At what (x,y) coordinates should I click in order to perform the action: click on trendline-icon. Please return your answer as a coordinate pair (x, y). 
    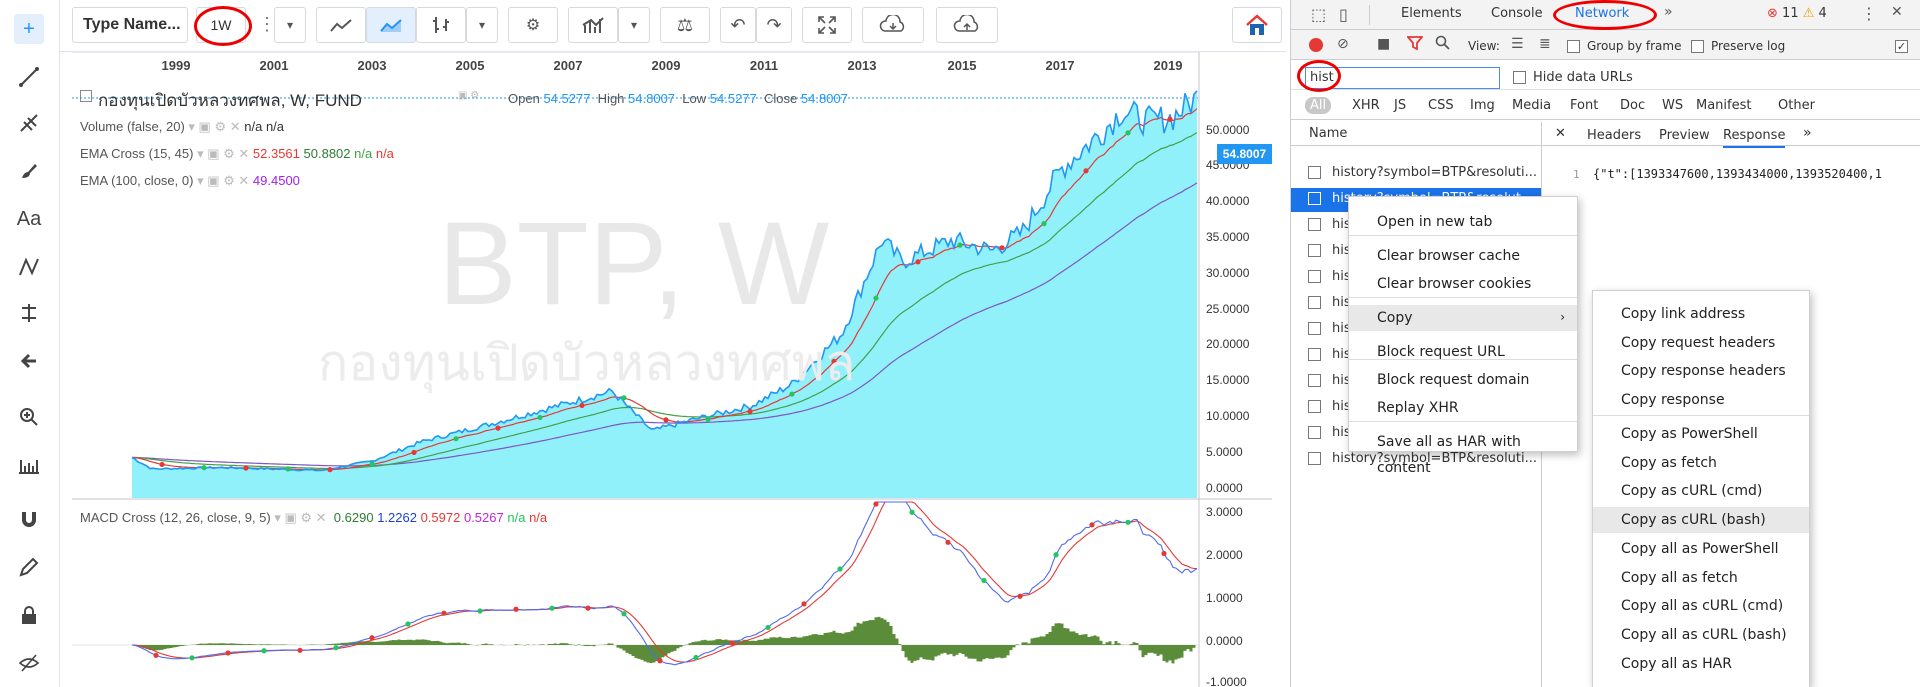
    Looking at the image, I should click on (29, 77).